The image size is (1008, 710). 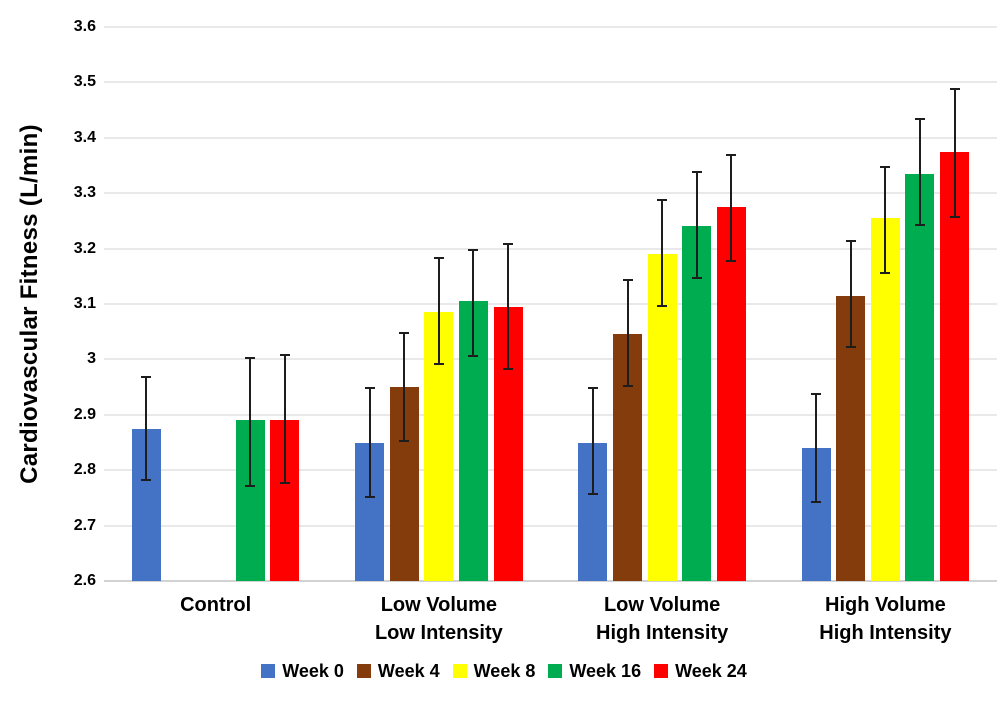 What do you see at coordinates (84, 82) in the screenshot?
I see `y-tick-label: 3.5` at bounding box center [84, 82].